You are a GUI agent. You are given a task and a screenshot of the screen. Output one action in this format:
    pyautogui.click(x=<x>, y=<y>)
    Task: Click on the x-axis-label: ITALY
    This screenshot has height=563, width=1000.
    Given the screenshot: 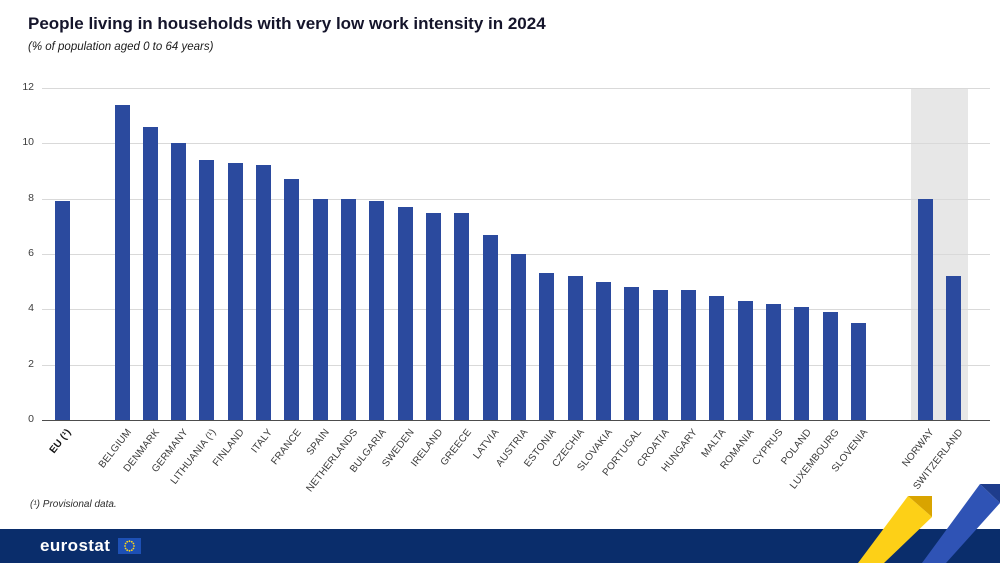 What is the action you would take?
    pyautogui.click(x=262, y=441)
    